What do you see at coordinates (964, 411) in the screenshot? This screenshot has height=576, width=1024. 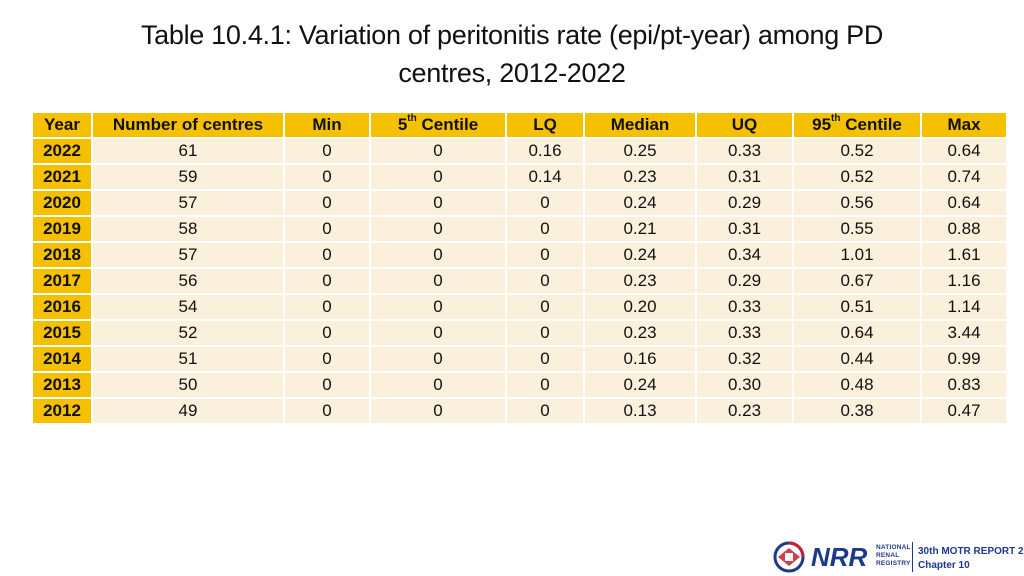 I see `cell-max: 0.47` at bounding box center [964, 411].